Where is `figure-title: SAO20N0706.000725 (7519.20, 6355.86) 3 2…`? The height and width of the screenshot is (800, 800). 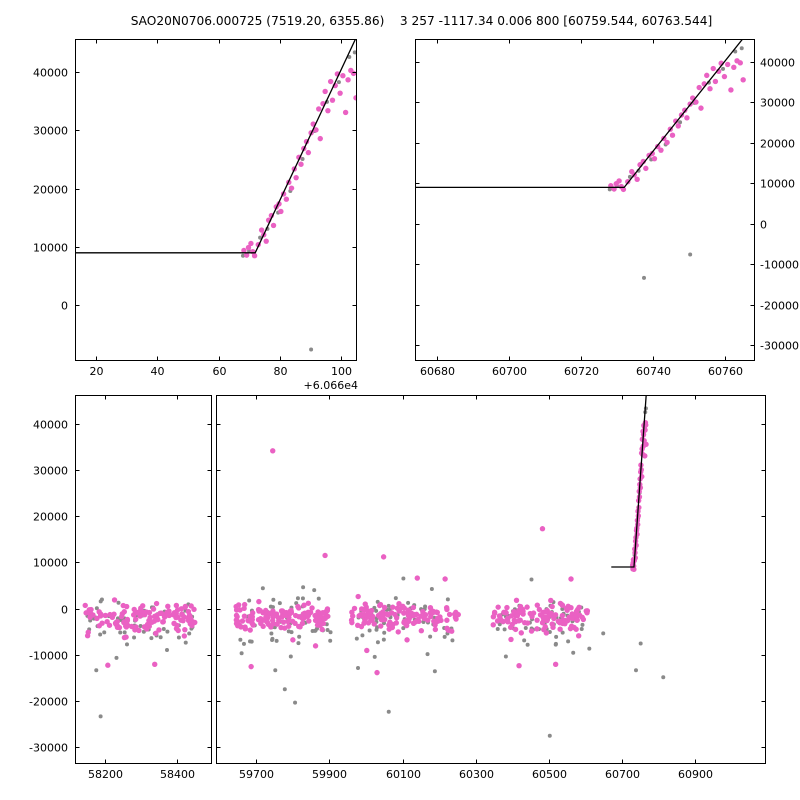 figure-title: SAO20N0706.000725 (7519.20, 6355.86) 3 2… is located at coordinates (421, 21).